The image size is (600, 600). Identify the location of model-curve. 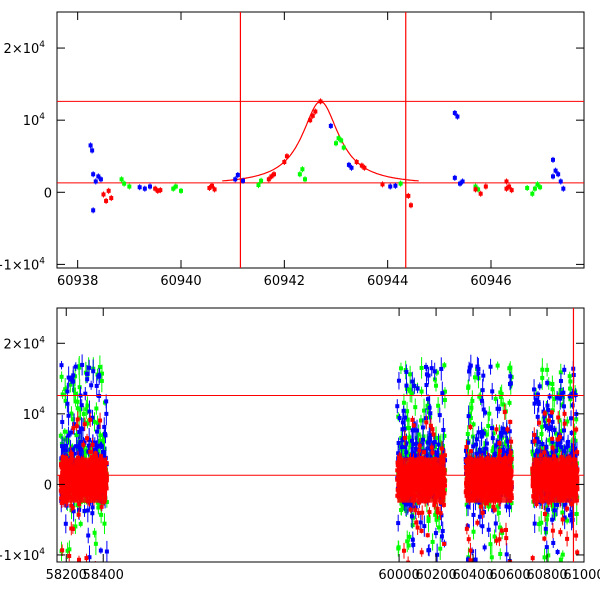
(320, 141).